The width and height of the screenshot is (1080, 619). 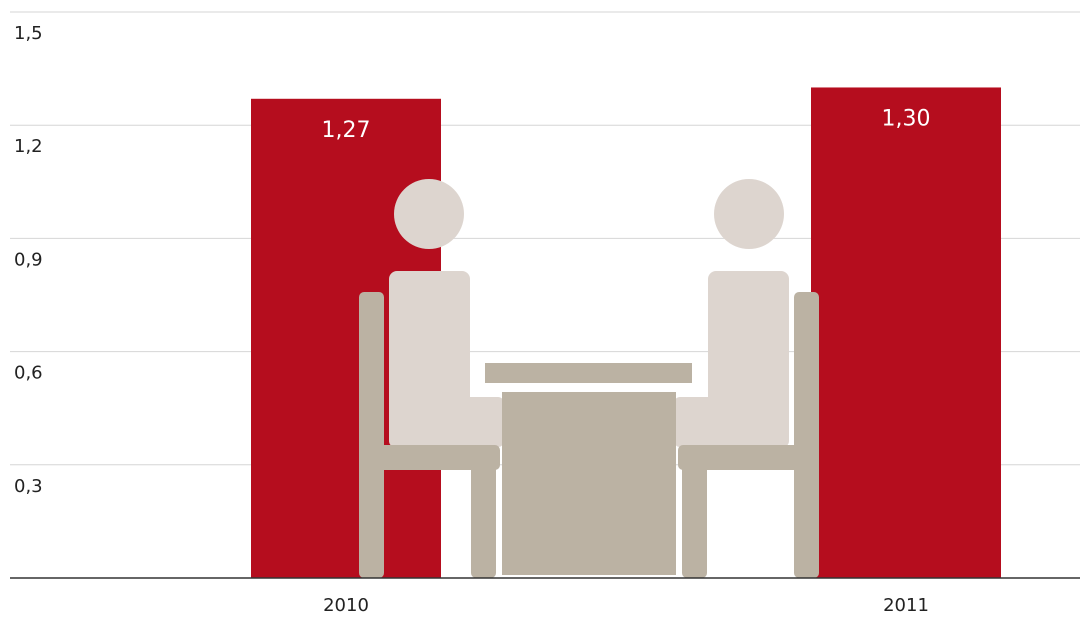 What do you see at coordinates (28, 373) in the screenshot?
I see `y-tick-label: 0,6` at bounding box center [28, 373].